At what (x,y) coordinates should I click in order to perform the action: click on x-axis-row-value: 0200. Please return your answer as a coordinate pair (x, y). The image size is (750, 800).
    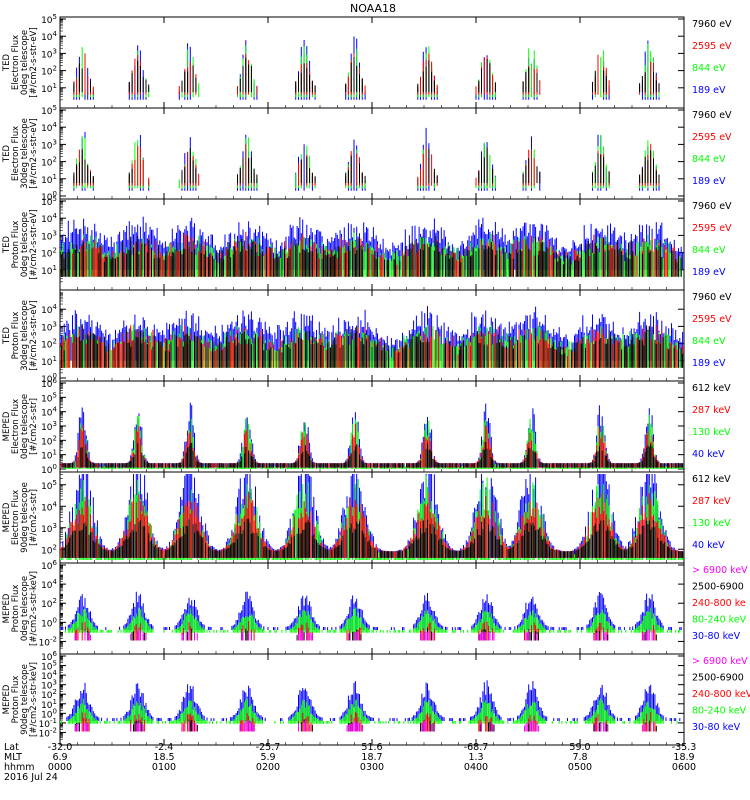
    Looking at the image, I should click on (268, 767).